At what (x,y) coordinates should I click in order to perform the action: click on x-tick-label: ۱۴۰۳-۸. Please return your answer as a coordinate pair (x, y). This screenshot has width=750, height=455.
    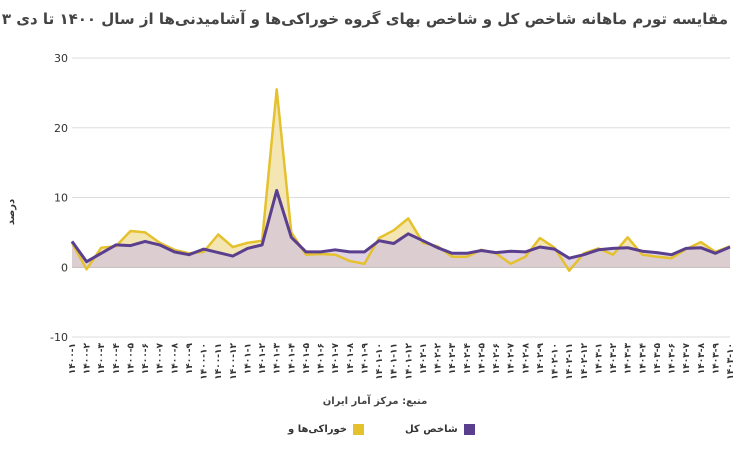
    Looking at the image, I should click on (702, 358).